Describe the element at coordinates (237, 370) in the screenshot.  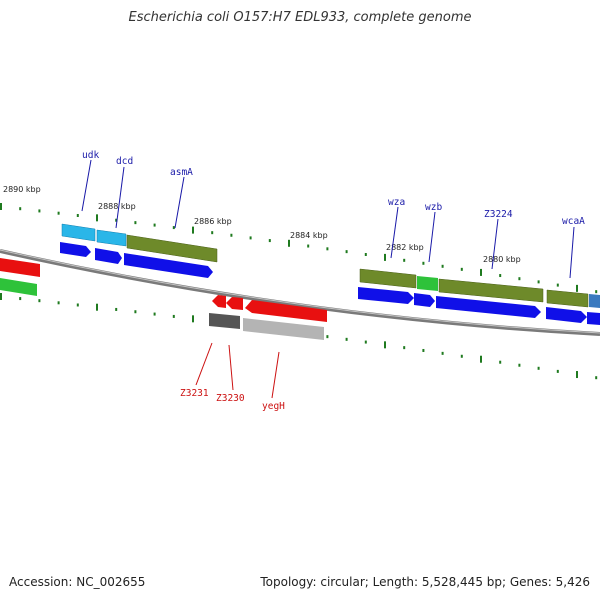
I see `reverse-label-leaders` at that location.